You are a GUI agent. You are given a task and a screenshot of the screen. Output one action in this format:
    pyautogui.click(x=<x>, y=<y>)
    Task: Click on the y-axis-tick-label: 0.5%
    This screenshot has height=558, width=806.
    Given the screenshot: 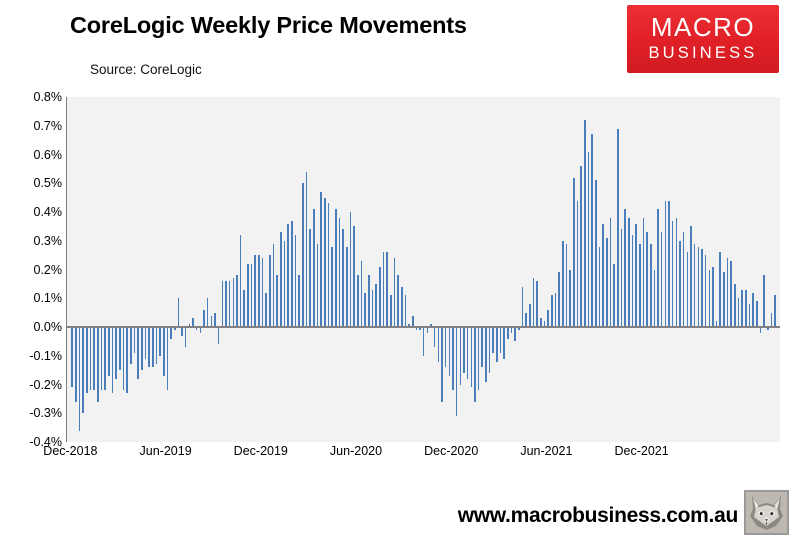 What is the action you would take?
    pyautogui.click(x=48, y=183)
    